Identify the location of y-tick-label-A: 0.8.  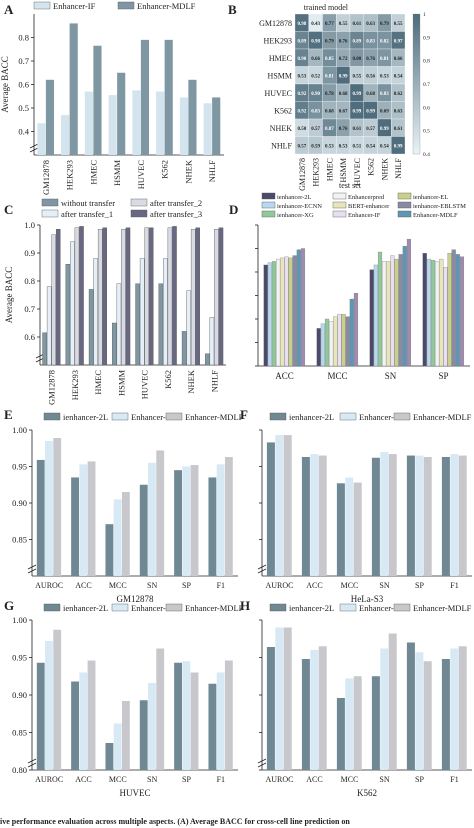
(23, 38).